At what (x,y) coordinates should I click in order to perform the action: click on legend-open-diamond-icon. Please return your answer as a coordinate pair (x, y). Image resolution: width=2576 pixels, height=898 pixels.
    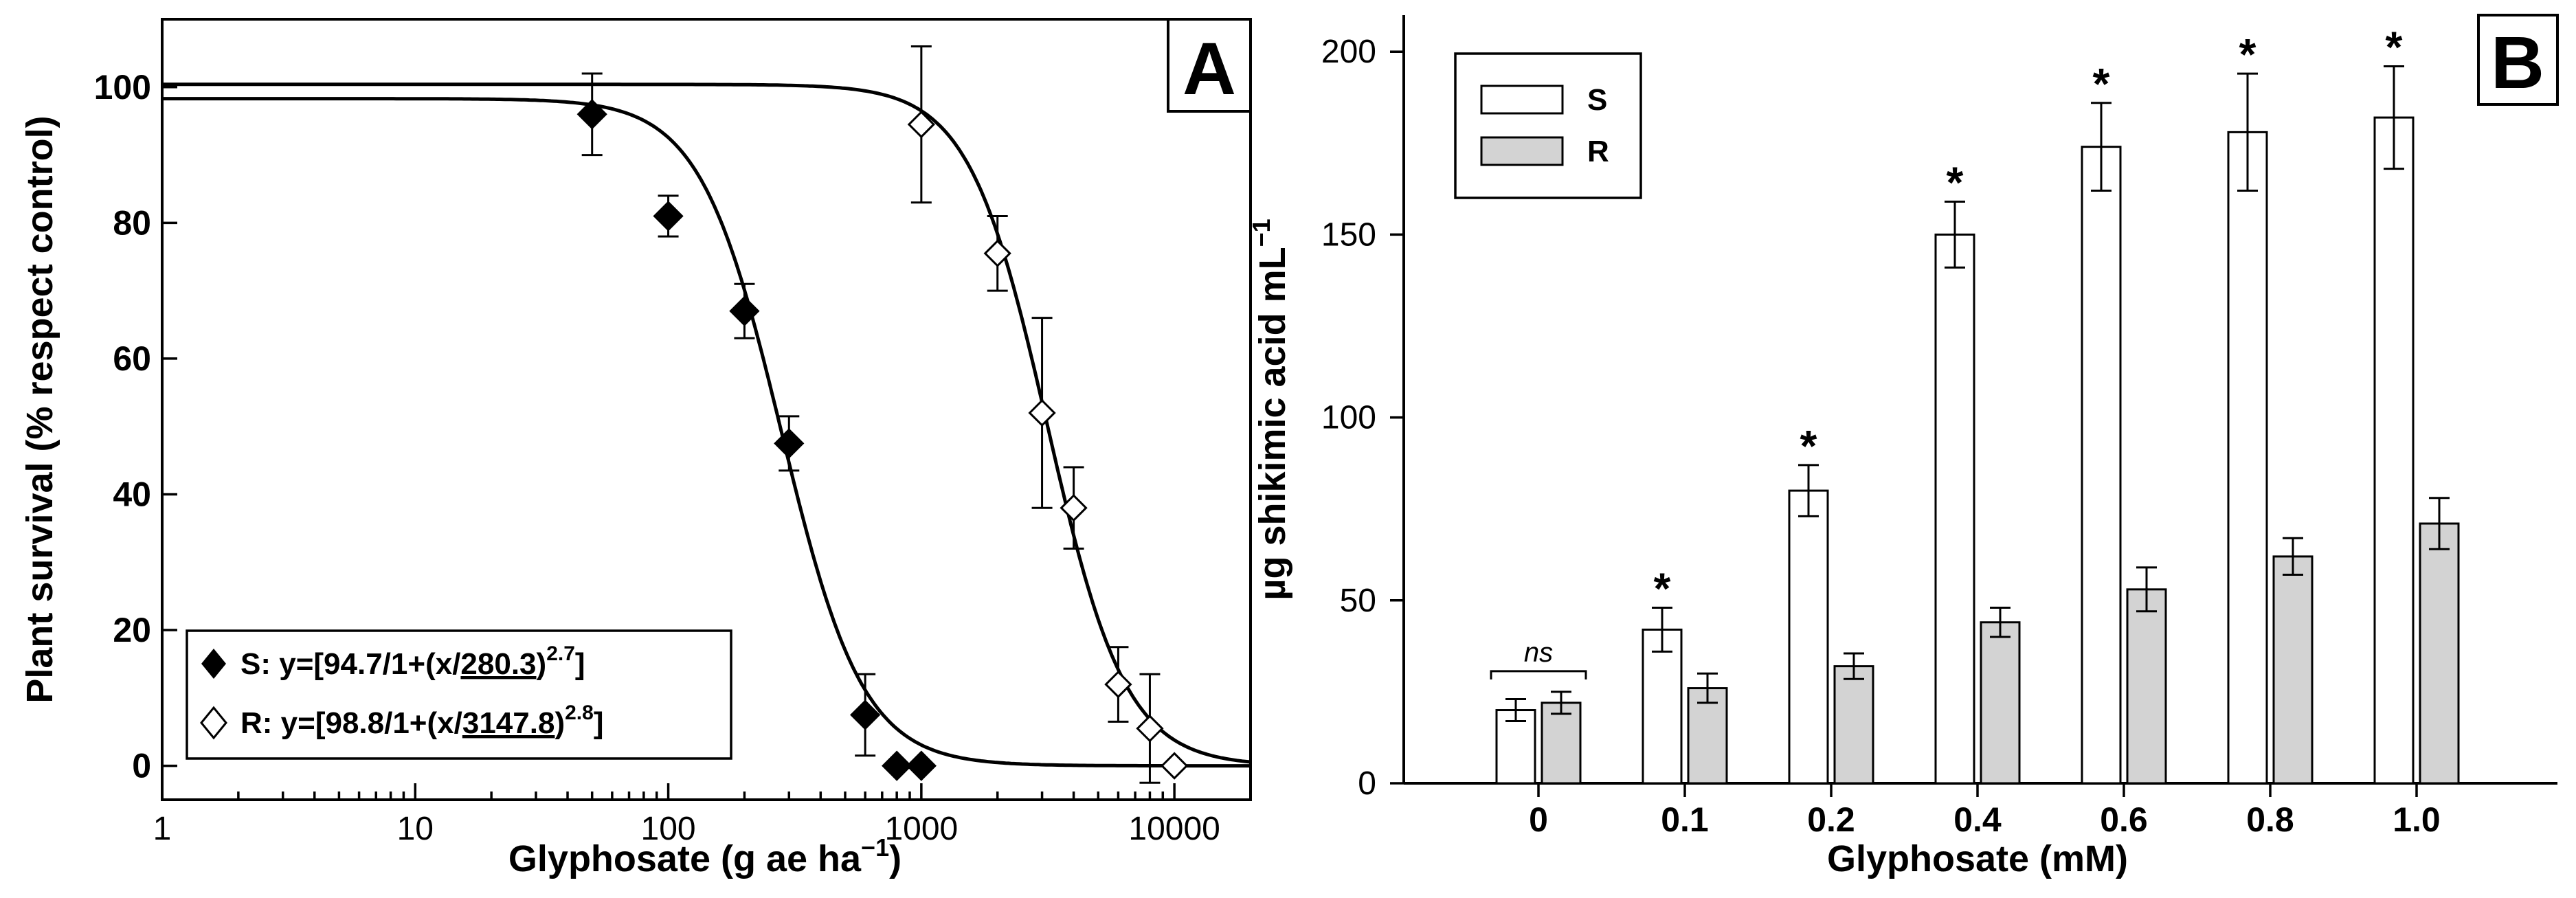
    Looking at the image, I should click on (213, 723).